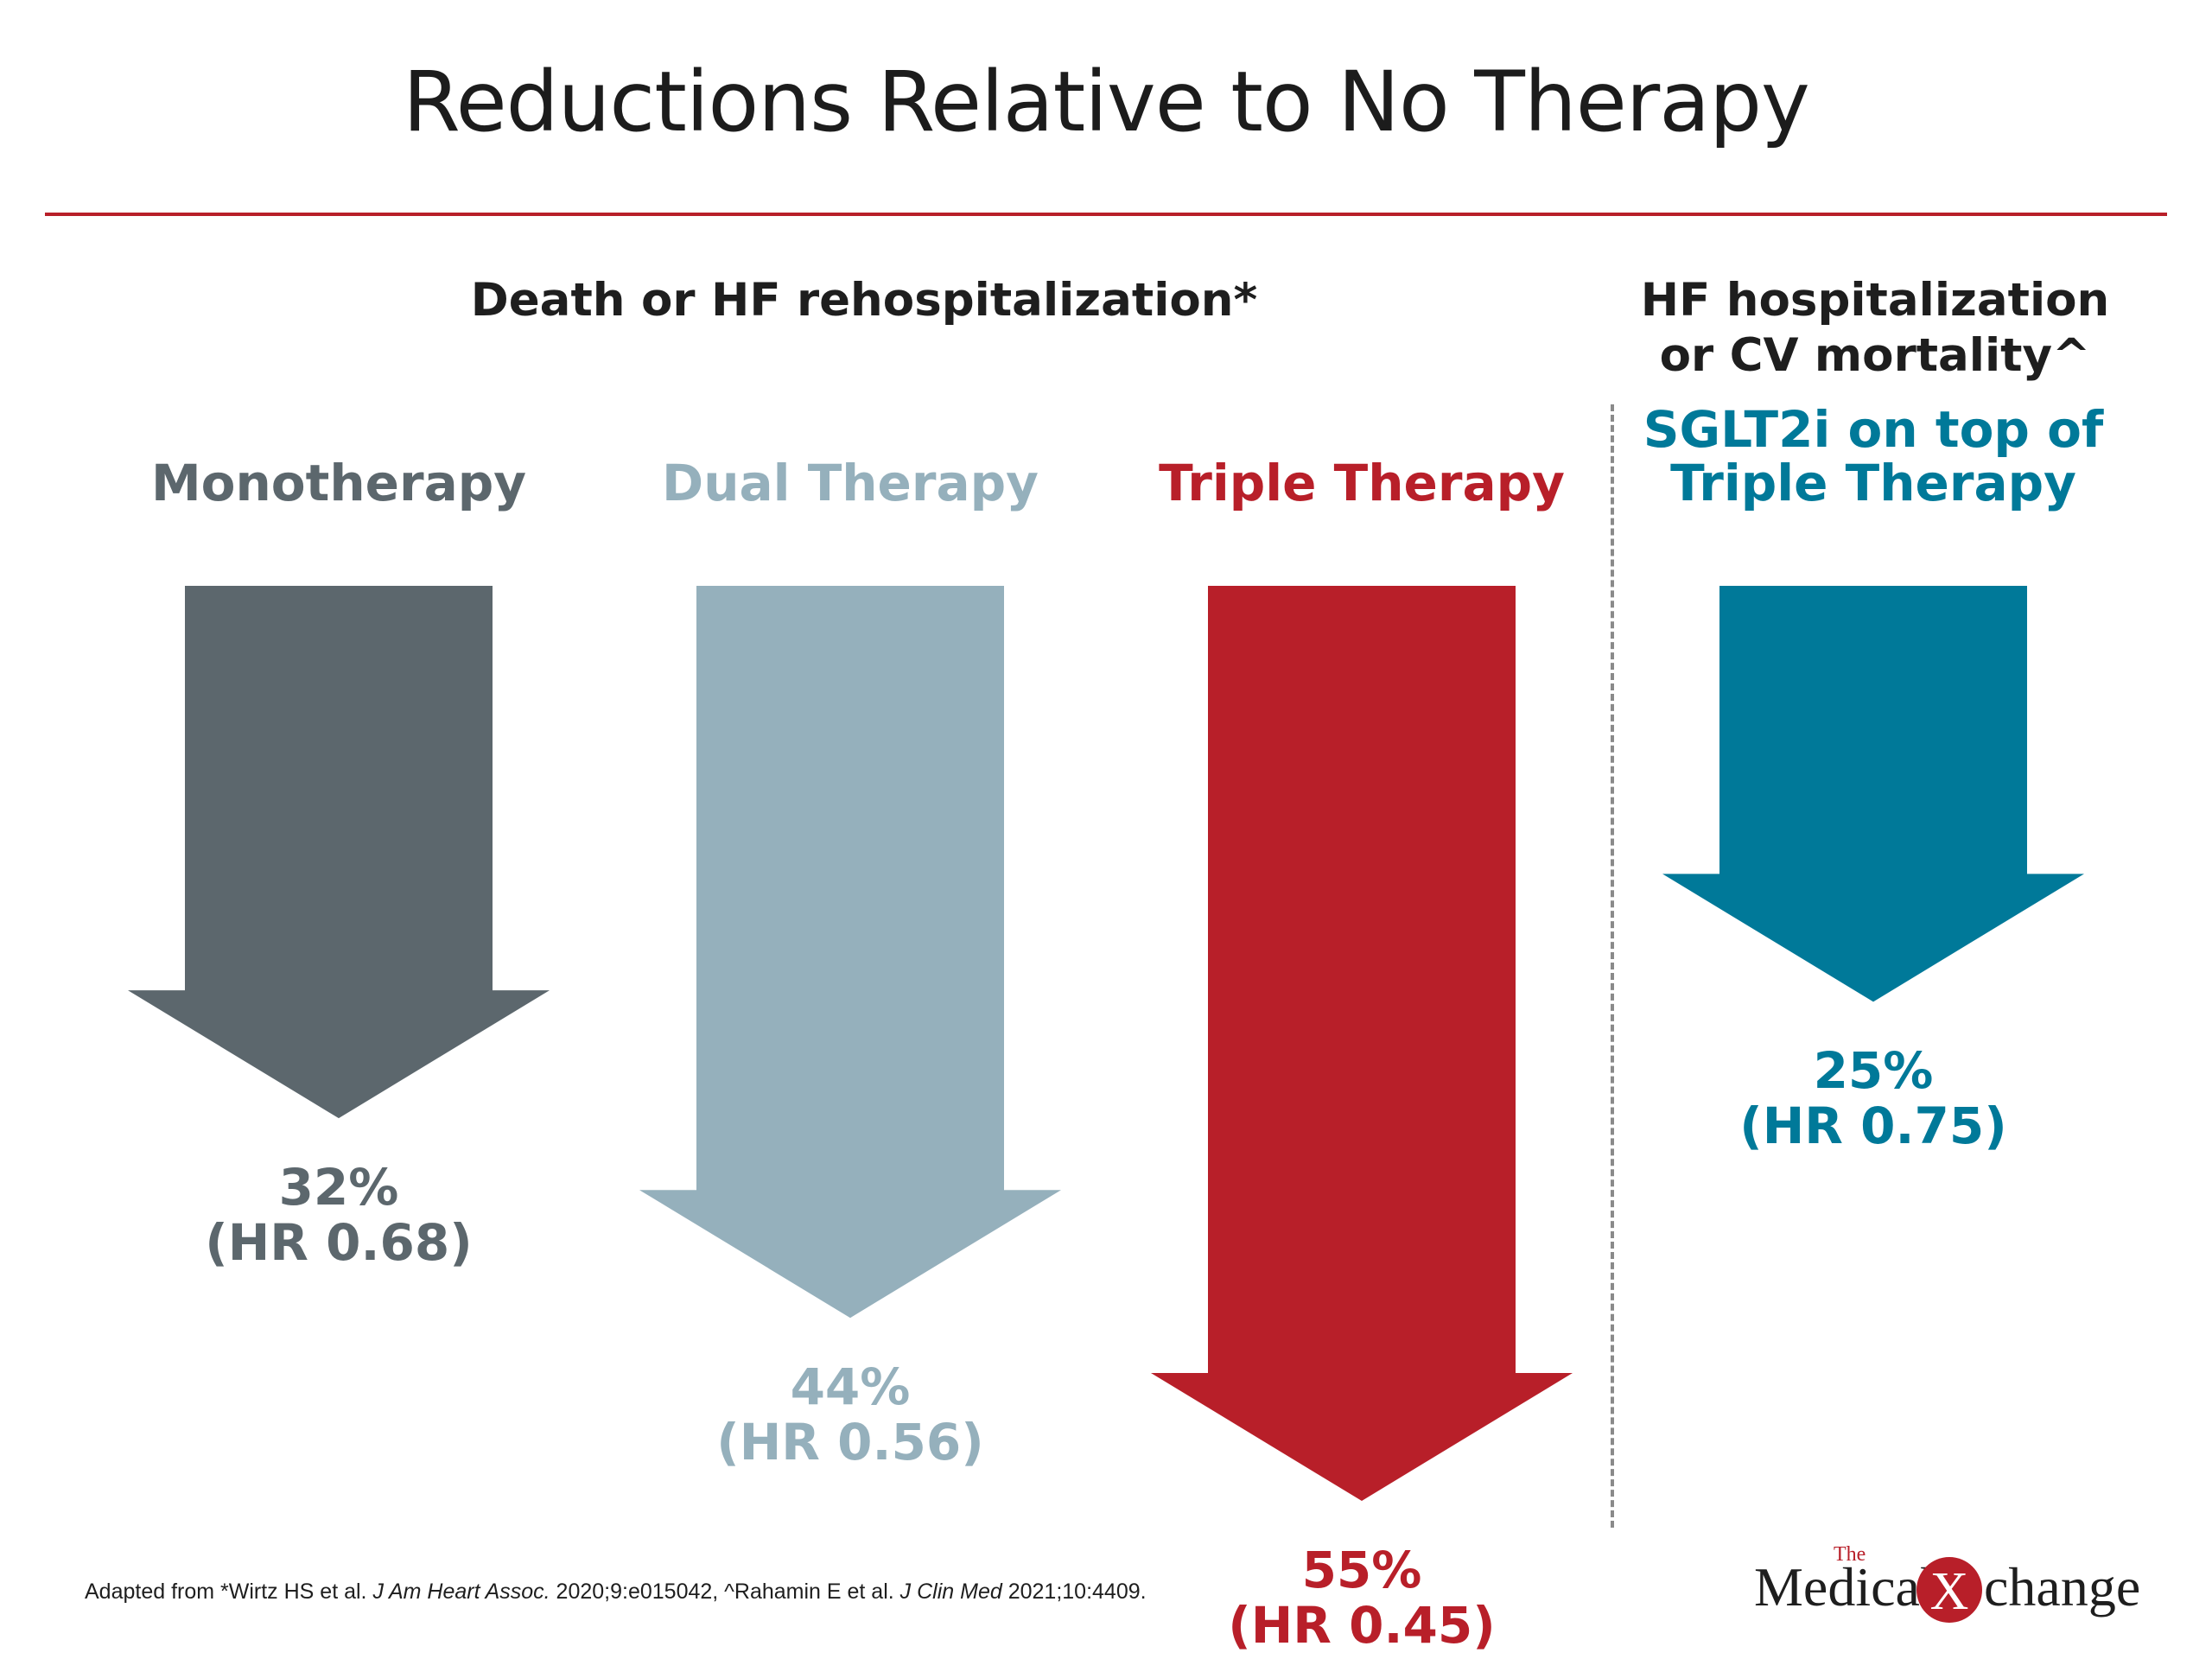 Image resolution: width=2212 pixels, height=1659 pixels. Describe the element at coordinates (1873, 794) in the screenshot. I see `arrow-sglt2i-on-top-of-triple-therapy` at that location.